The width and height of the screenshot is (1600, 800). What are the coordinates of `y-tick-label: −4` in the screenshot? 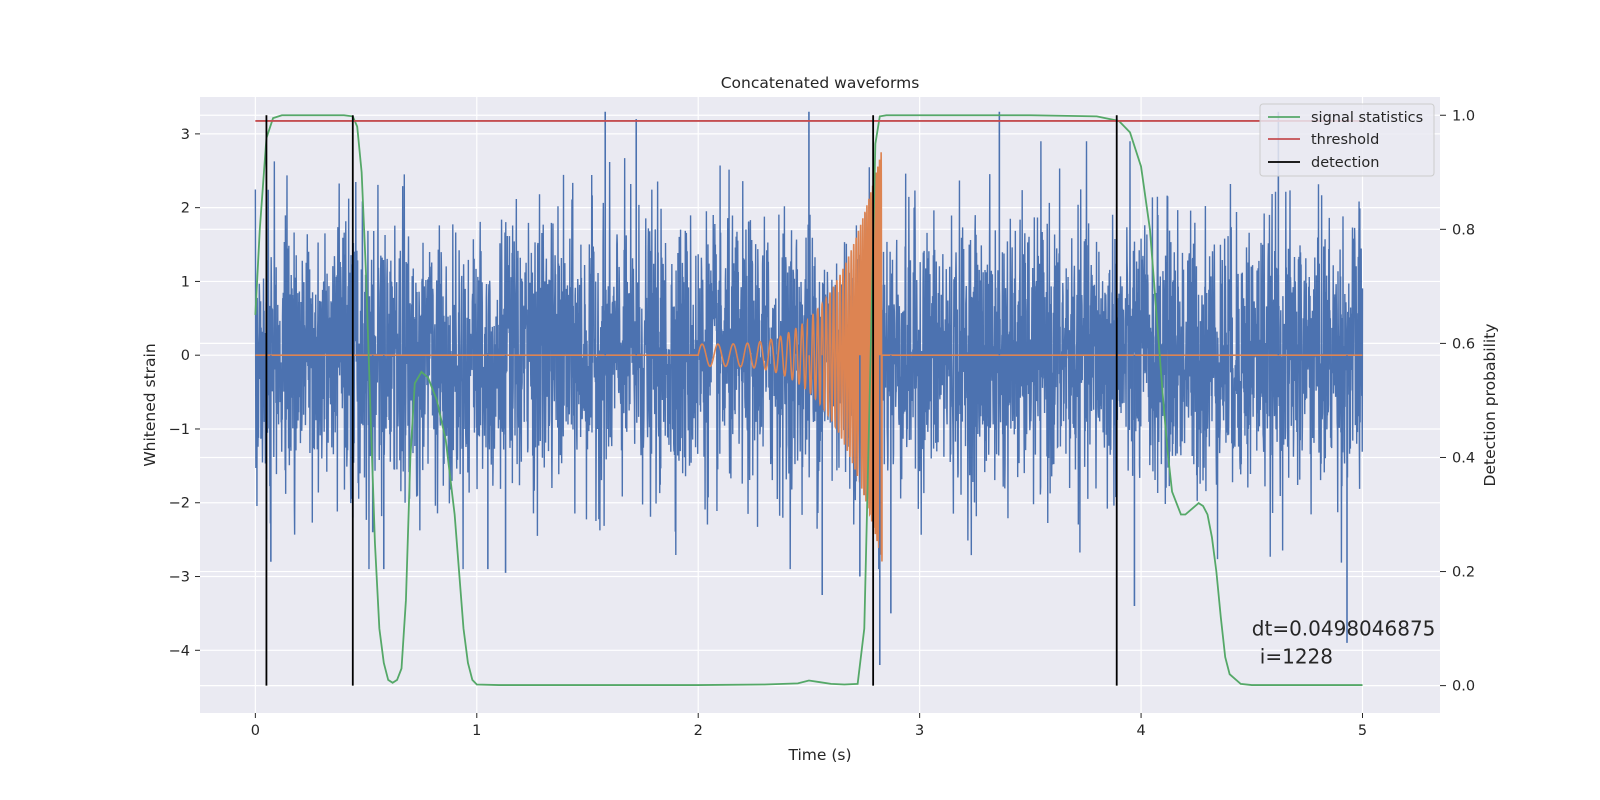 It's located at (179, 651).